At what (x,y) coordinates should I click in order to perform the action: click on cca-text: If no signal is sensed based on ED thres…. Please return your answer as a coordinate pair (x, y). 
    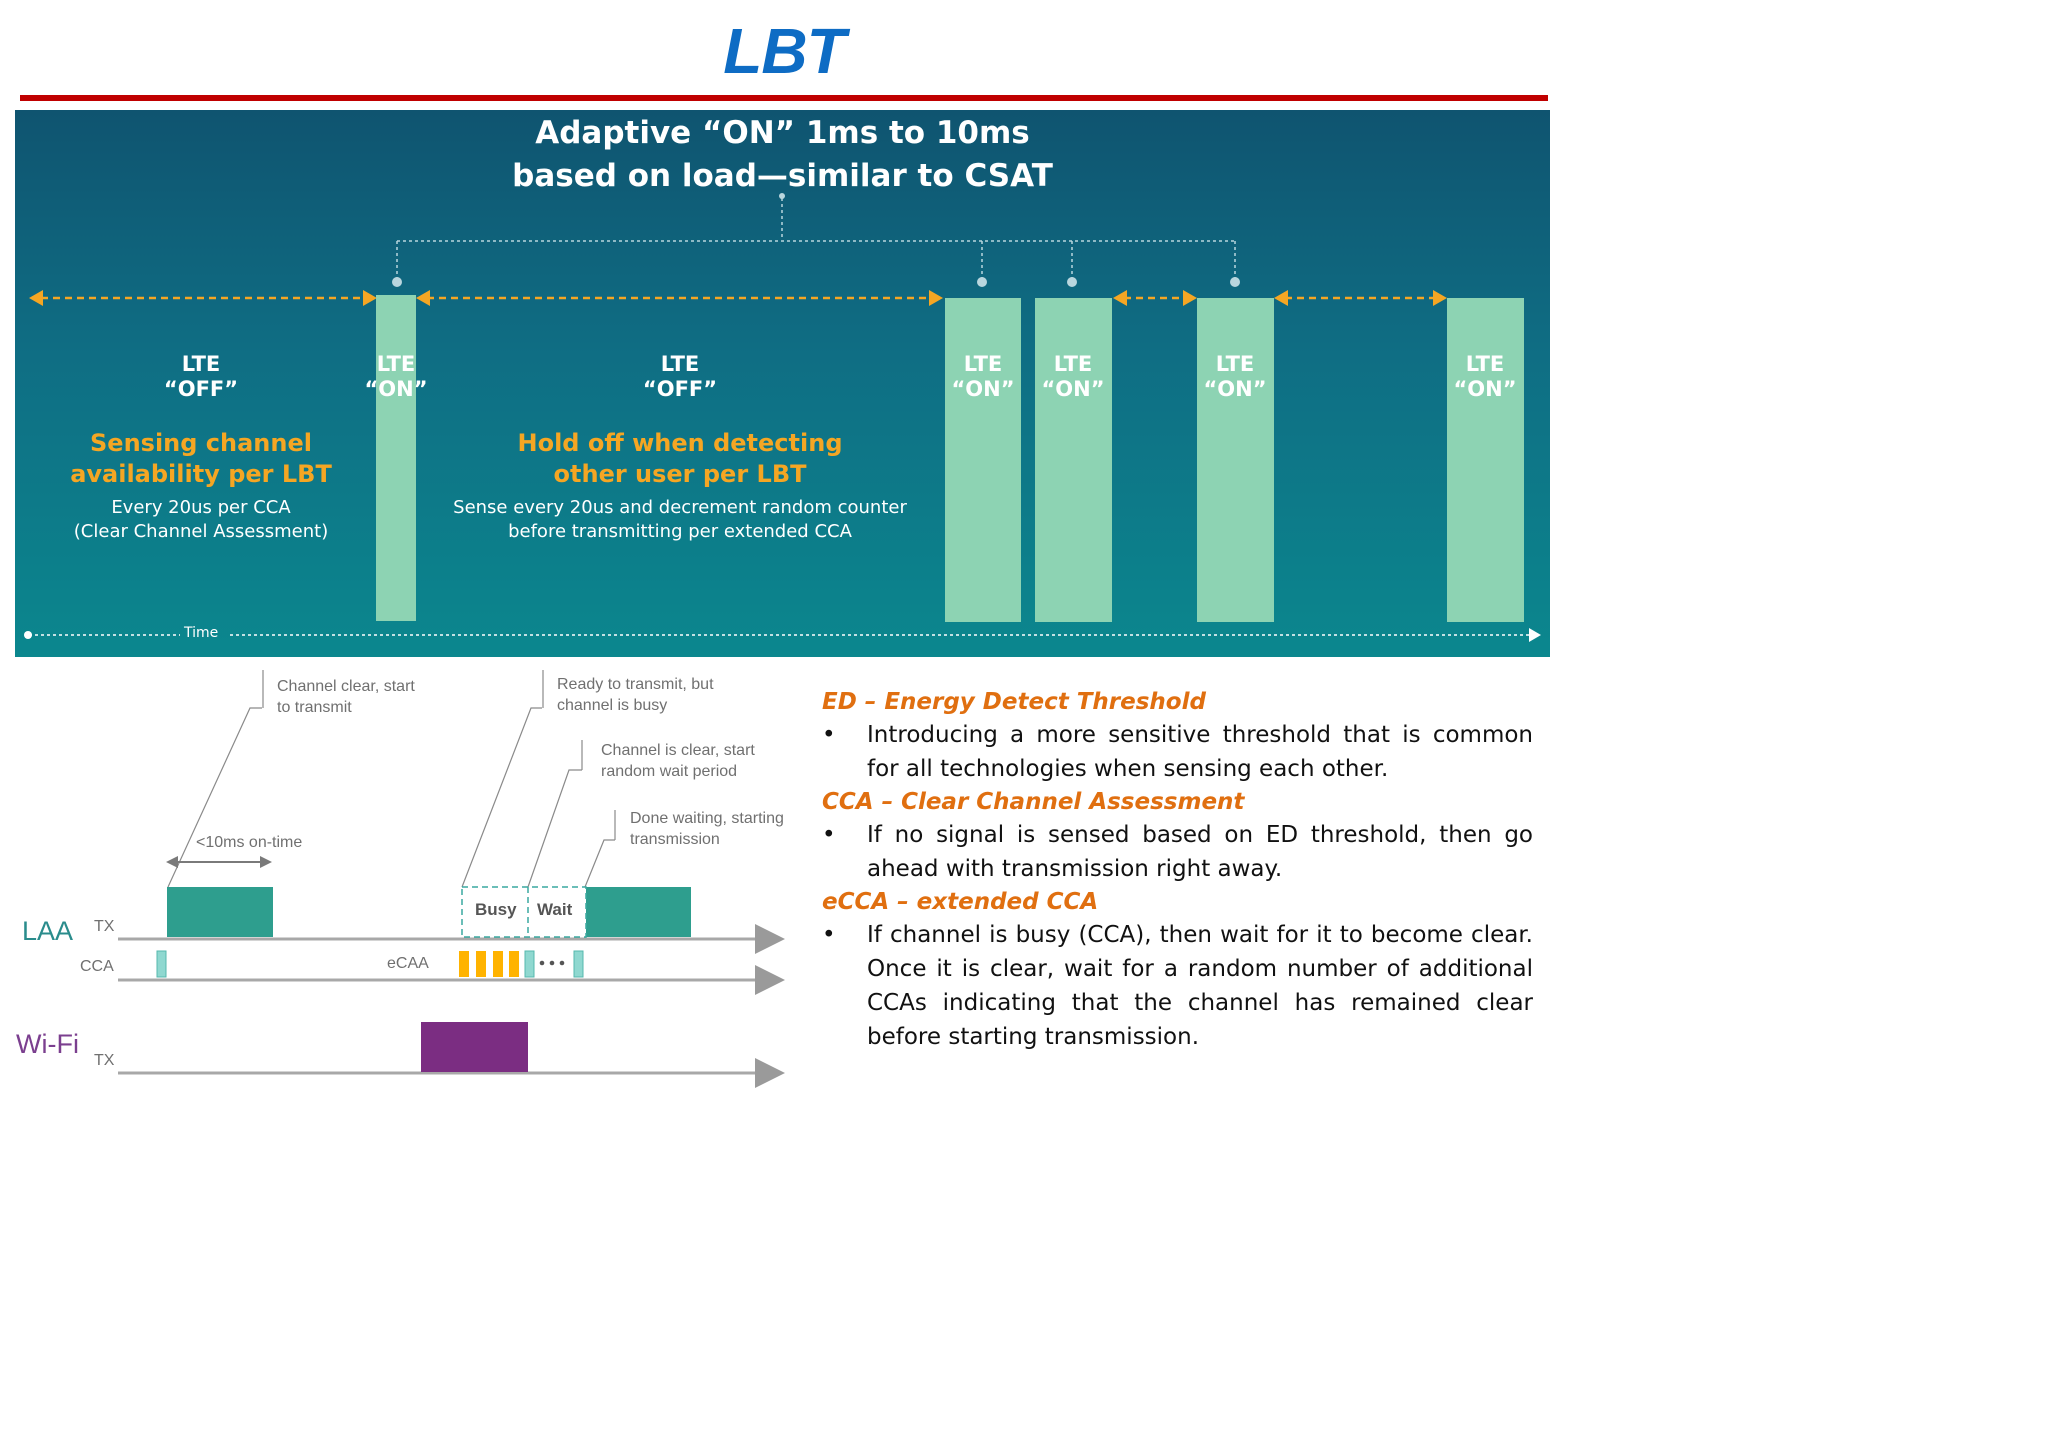
    Looking at the image, I should click on (1200, 852).